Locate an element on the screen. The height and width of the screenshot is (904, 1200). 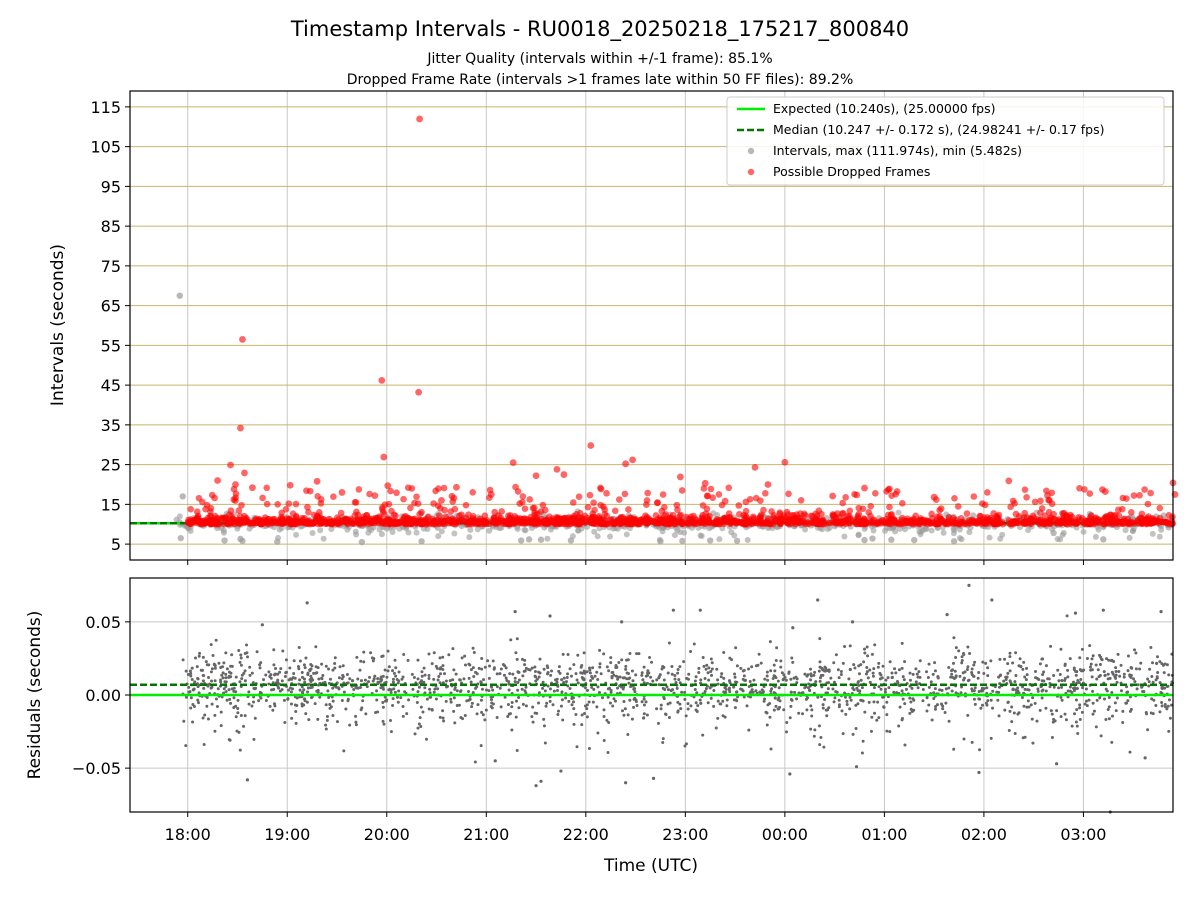
top-y-tick-label: 45 is located at coordinates (111, 385).